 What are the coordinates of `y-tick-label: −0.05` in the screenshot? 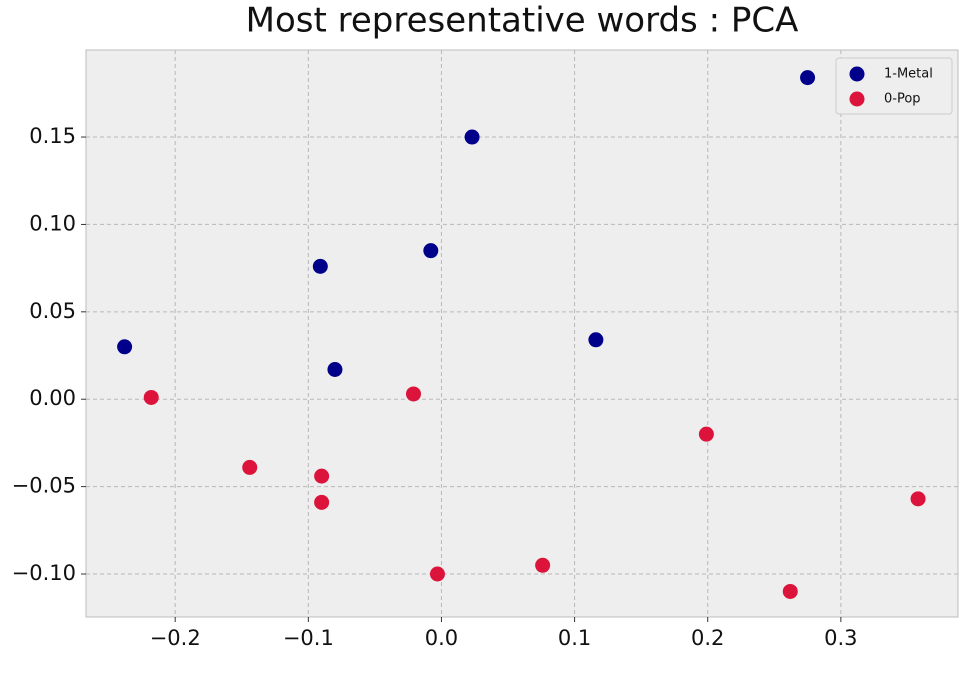 It's located at (44, 486).